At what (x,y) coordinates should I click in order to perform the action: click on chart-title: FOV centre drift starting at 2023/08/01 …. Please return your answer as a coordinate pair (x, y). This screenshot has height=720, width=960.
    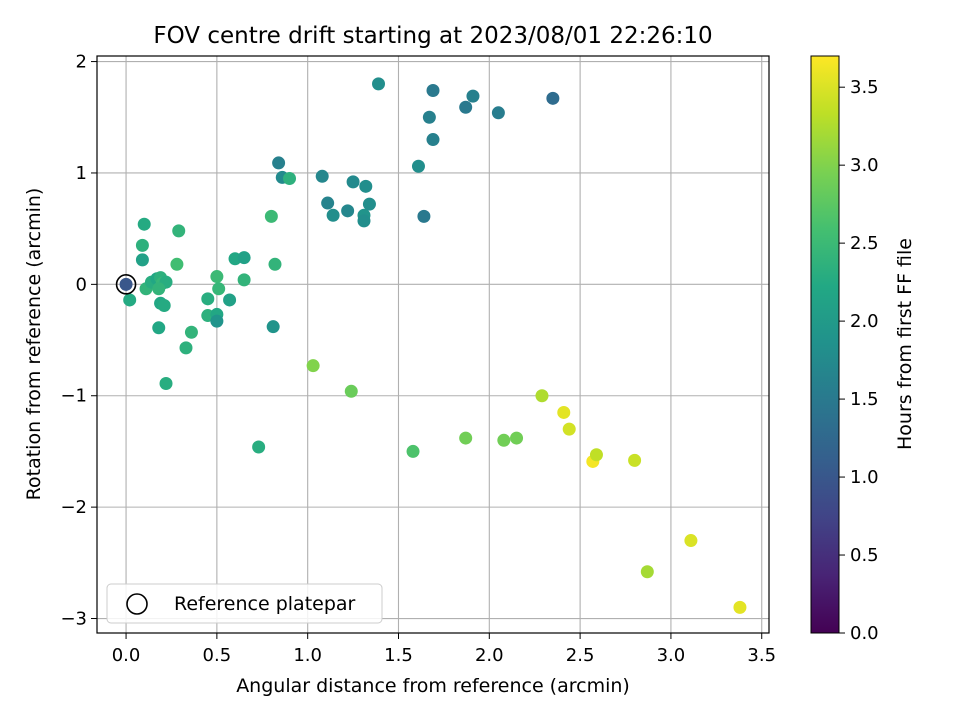
    Looking at the image, I should click on (432, 36).